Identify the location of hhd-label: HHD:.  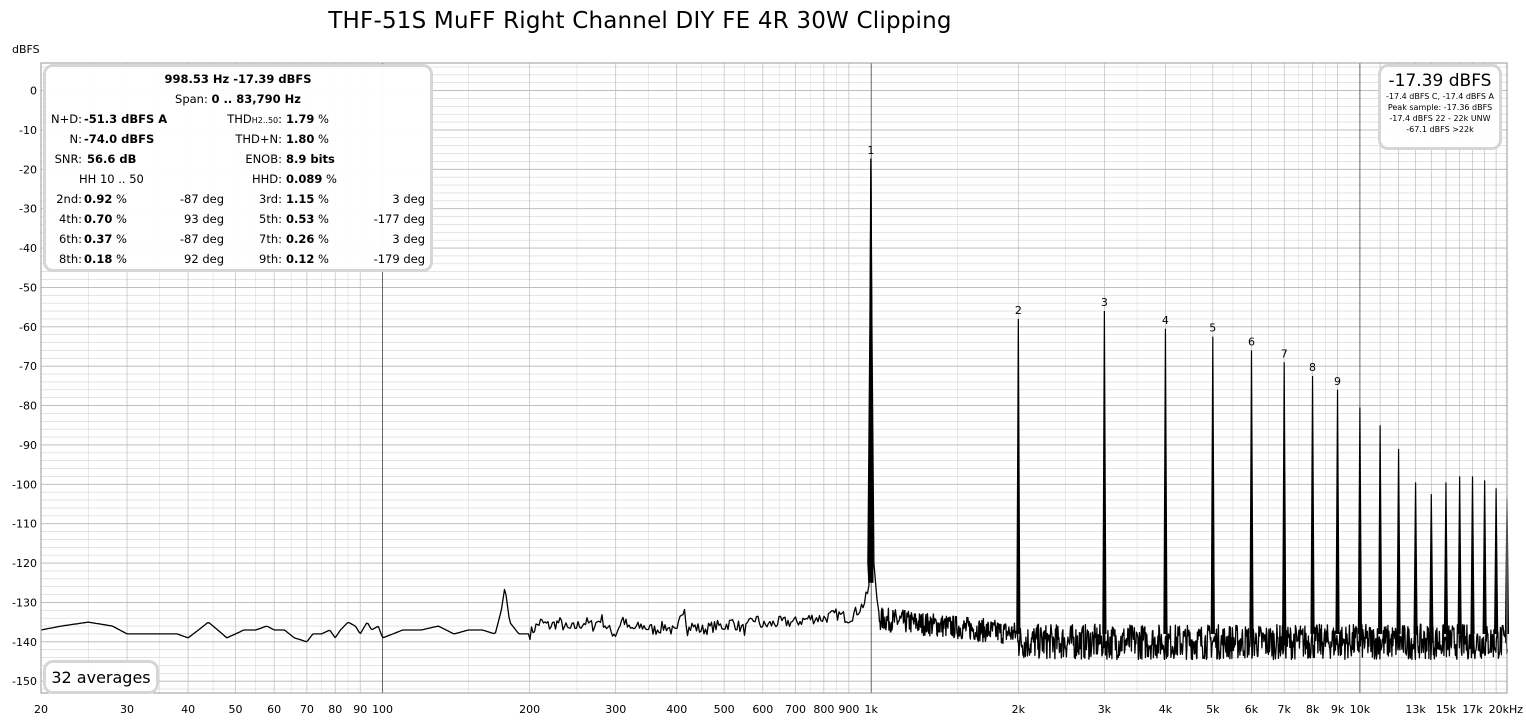
(266, 179).